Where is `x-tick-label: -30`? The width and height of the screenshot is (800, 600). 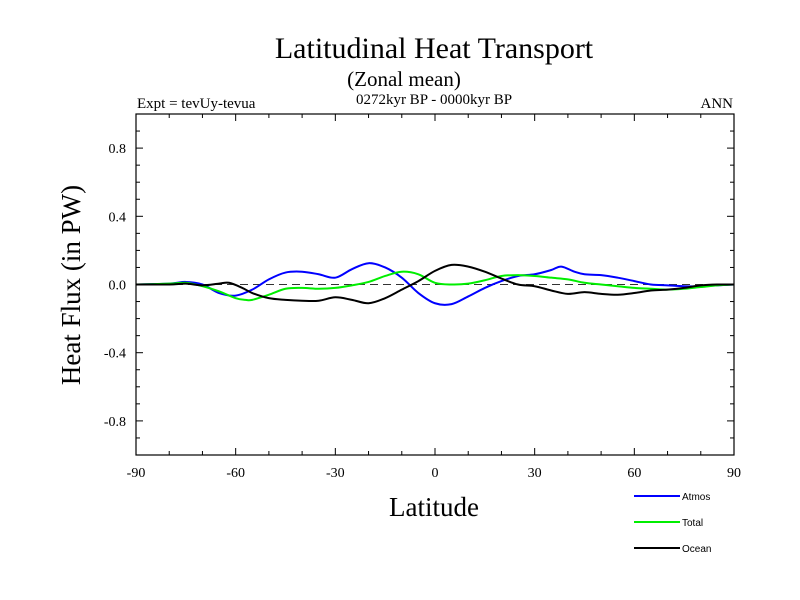 x-tick-label: -30 is located at coordinates (335, 473).